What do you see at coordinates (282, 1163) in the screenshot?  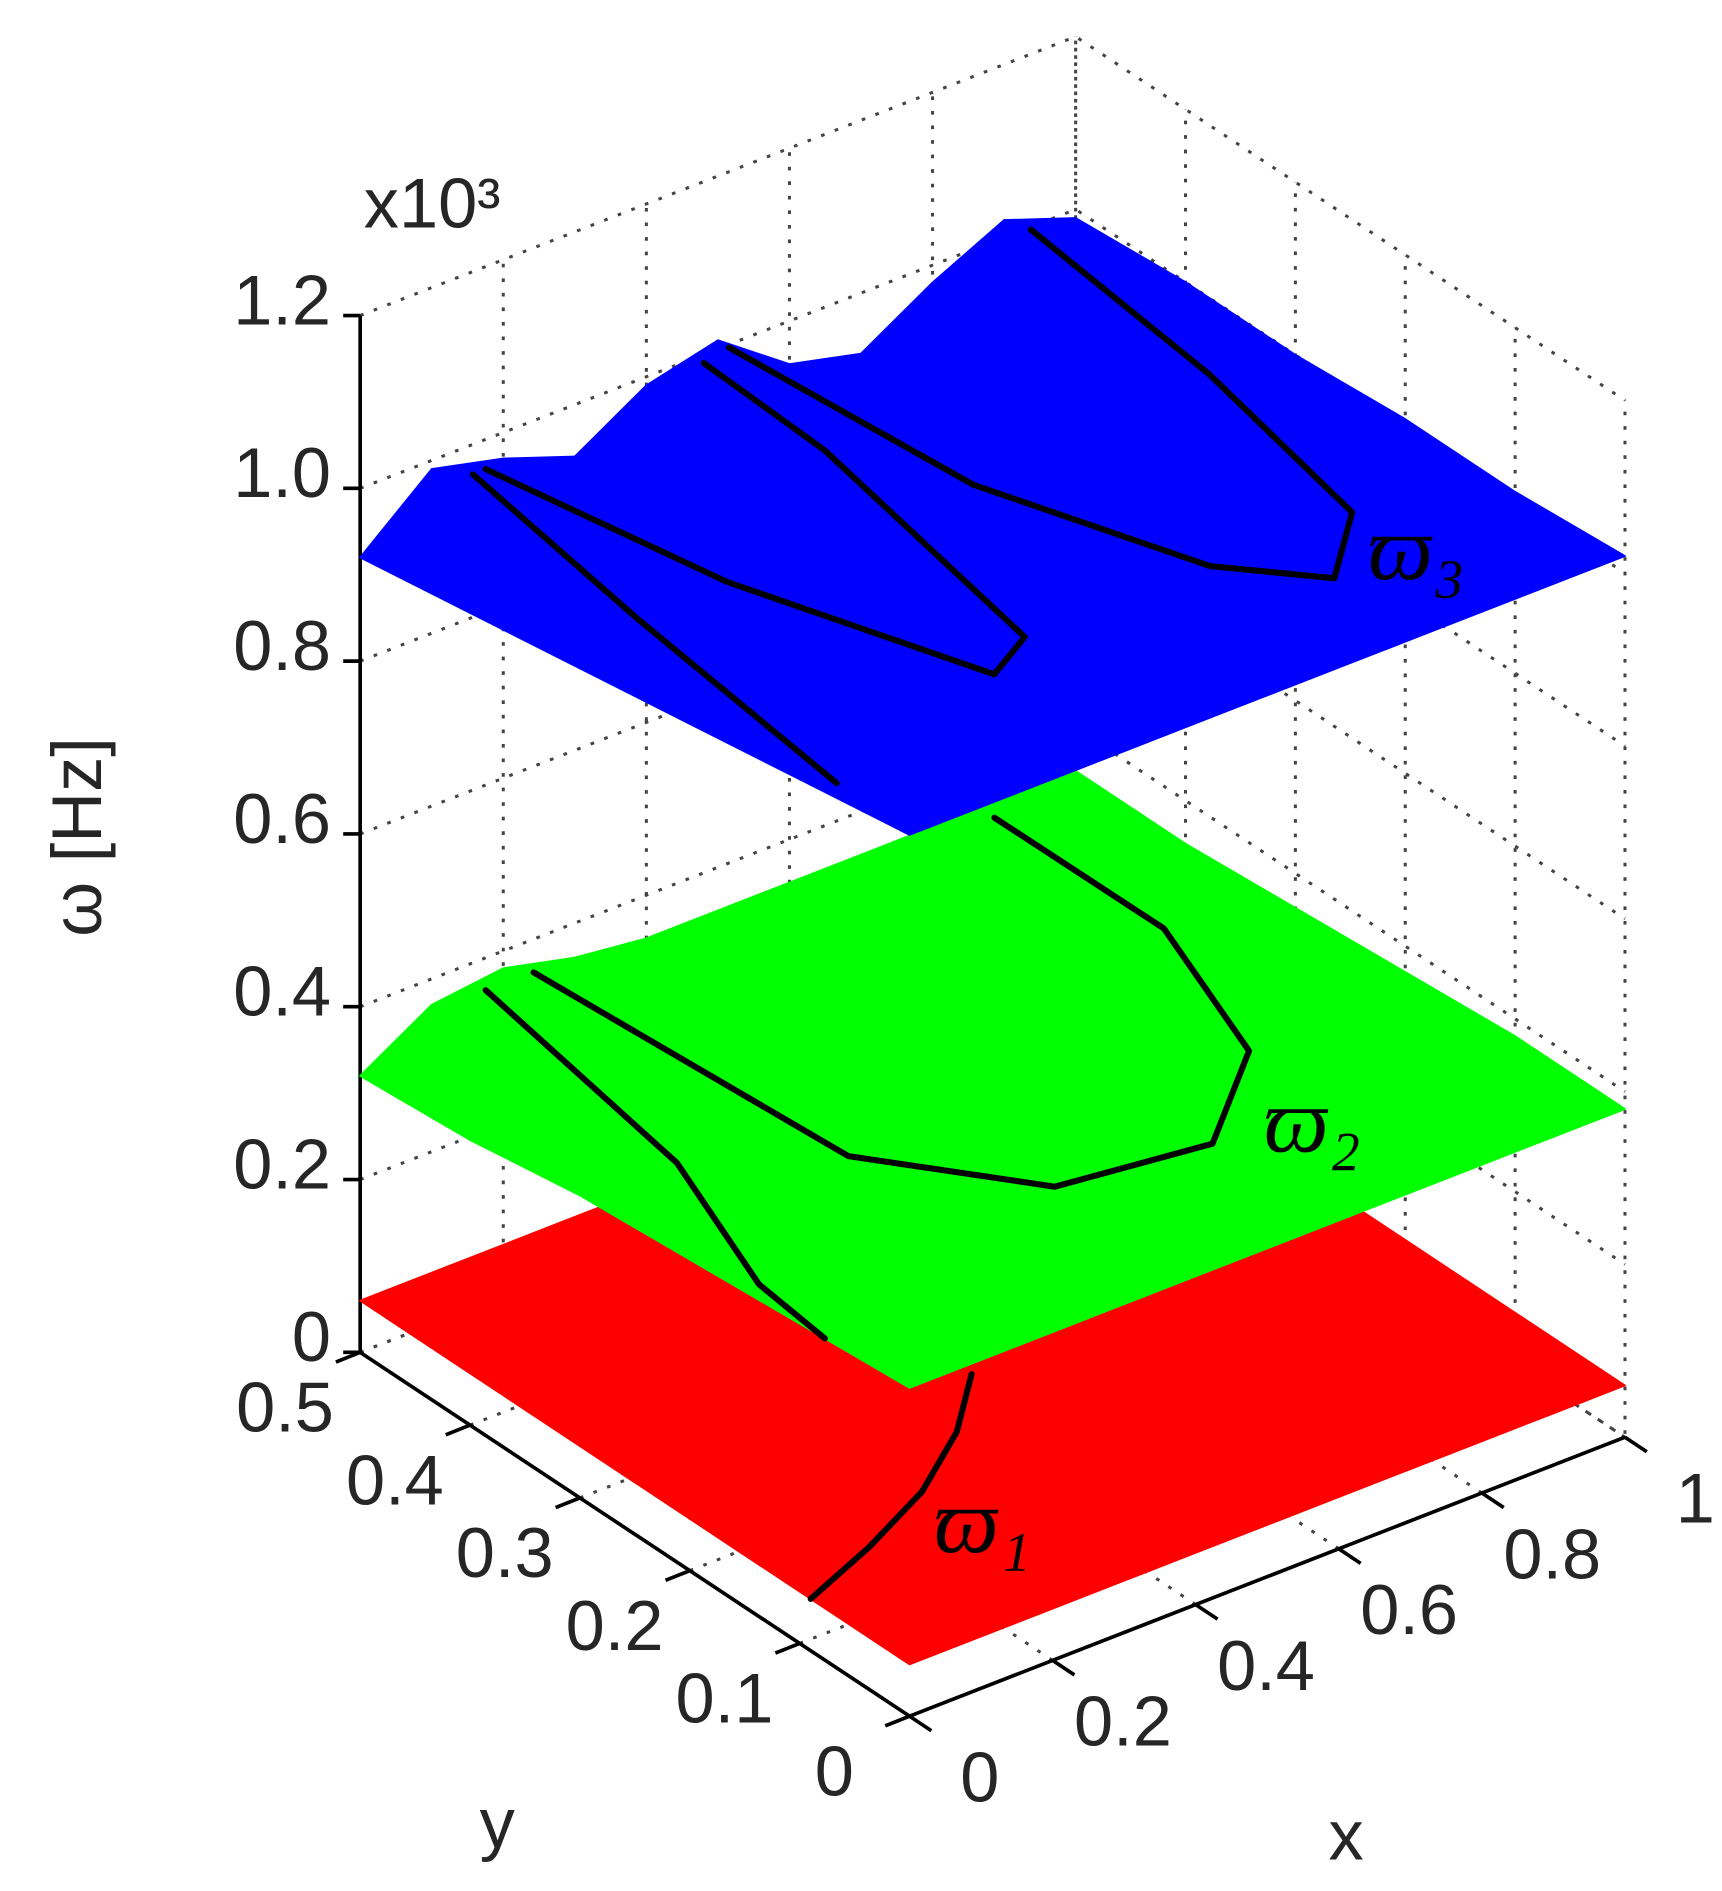 I see `z-tick-label: 0.2` at bounding box center [282, 1163].